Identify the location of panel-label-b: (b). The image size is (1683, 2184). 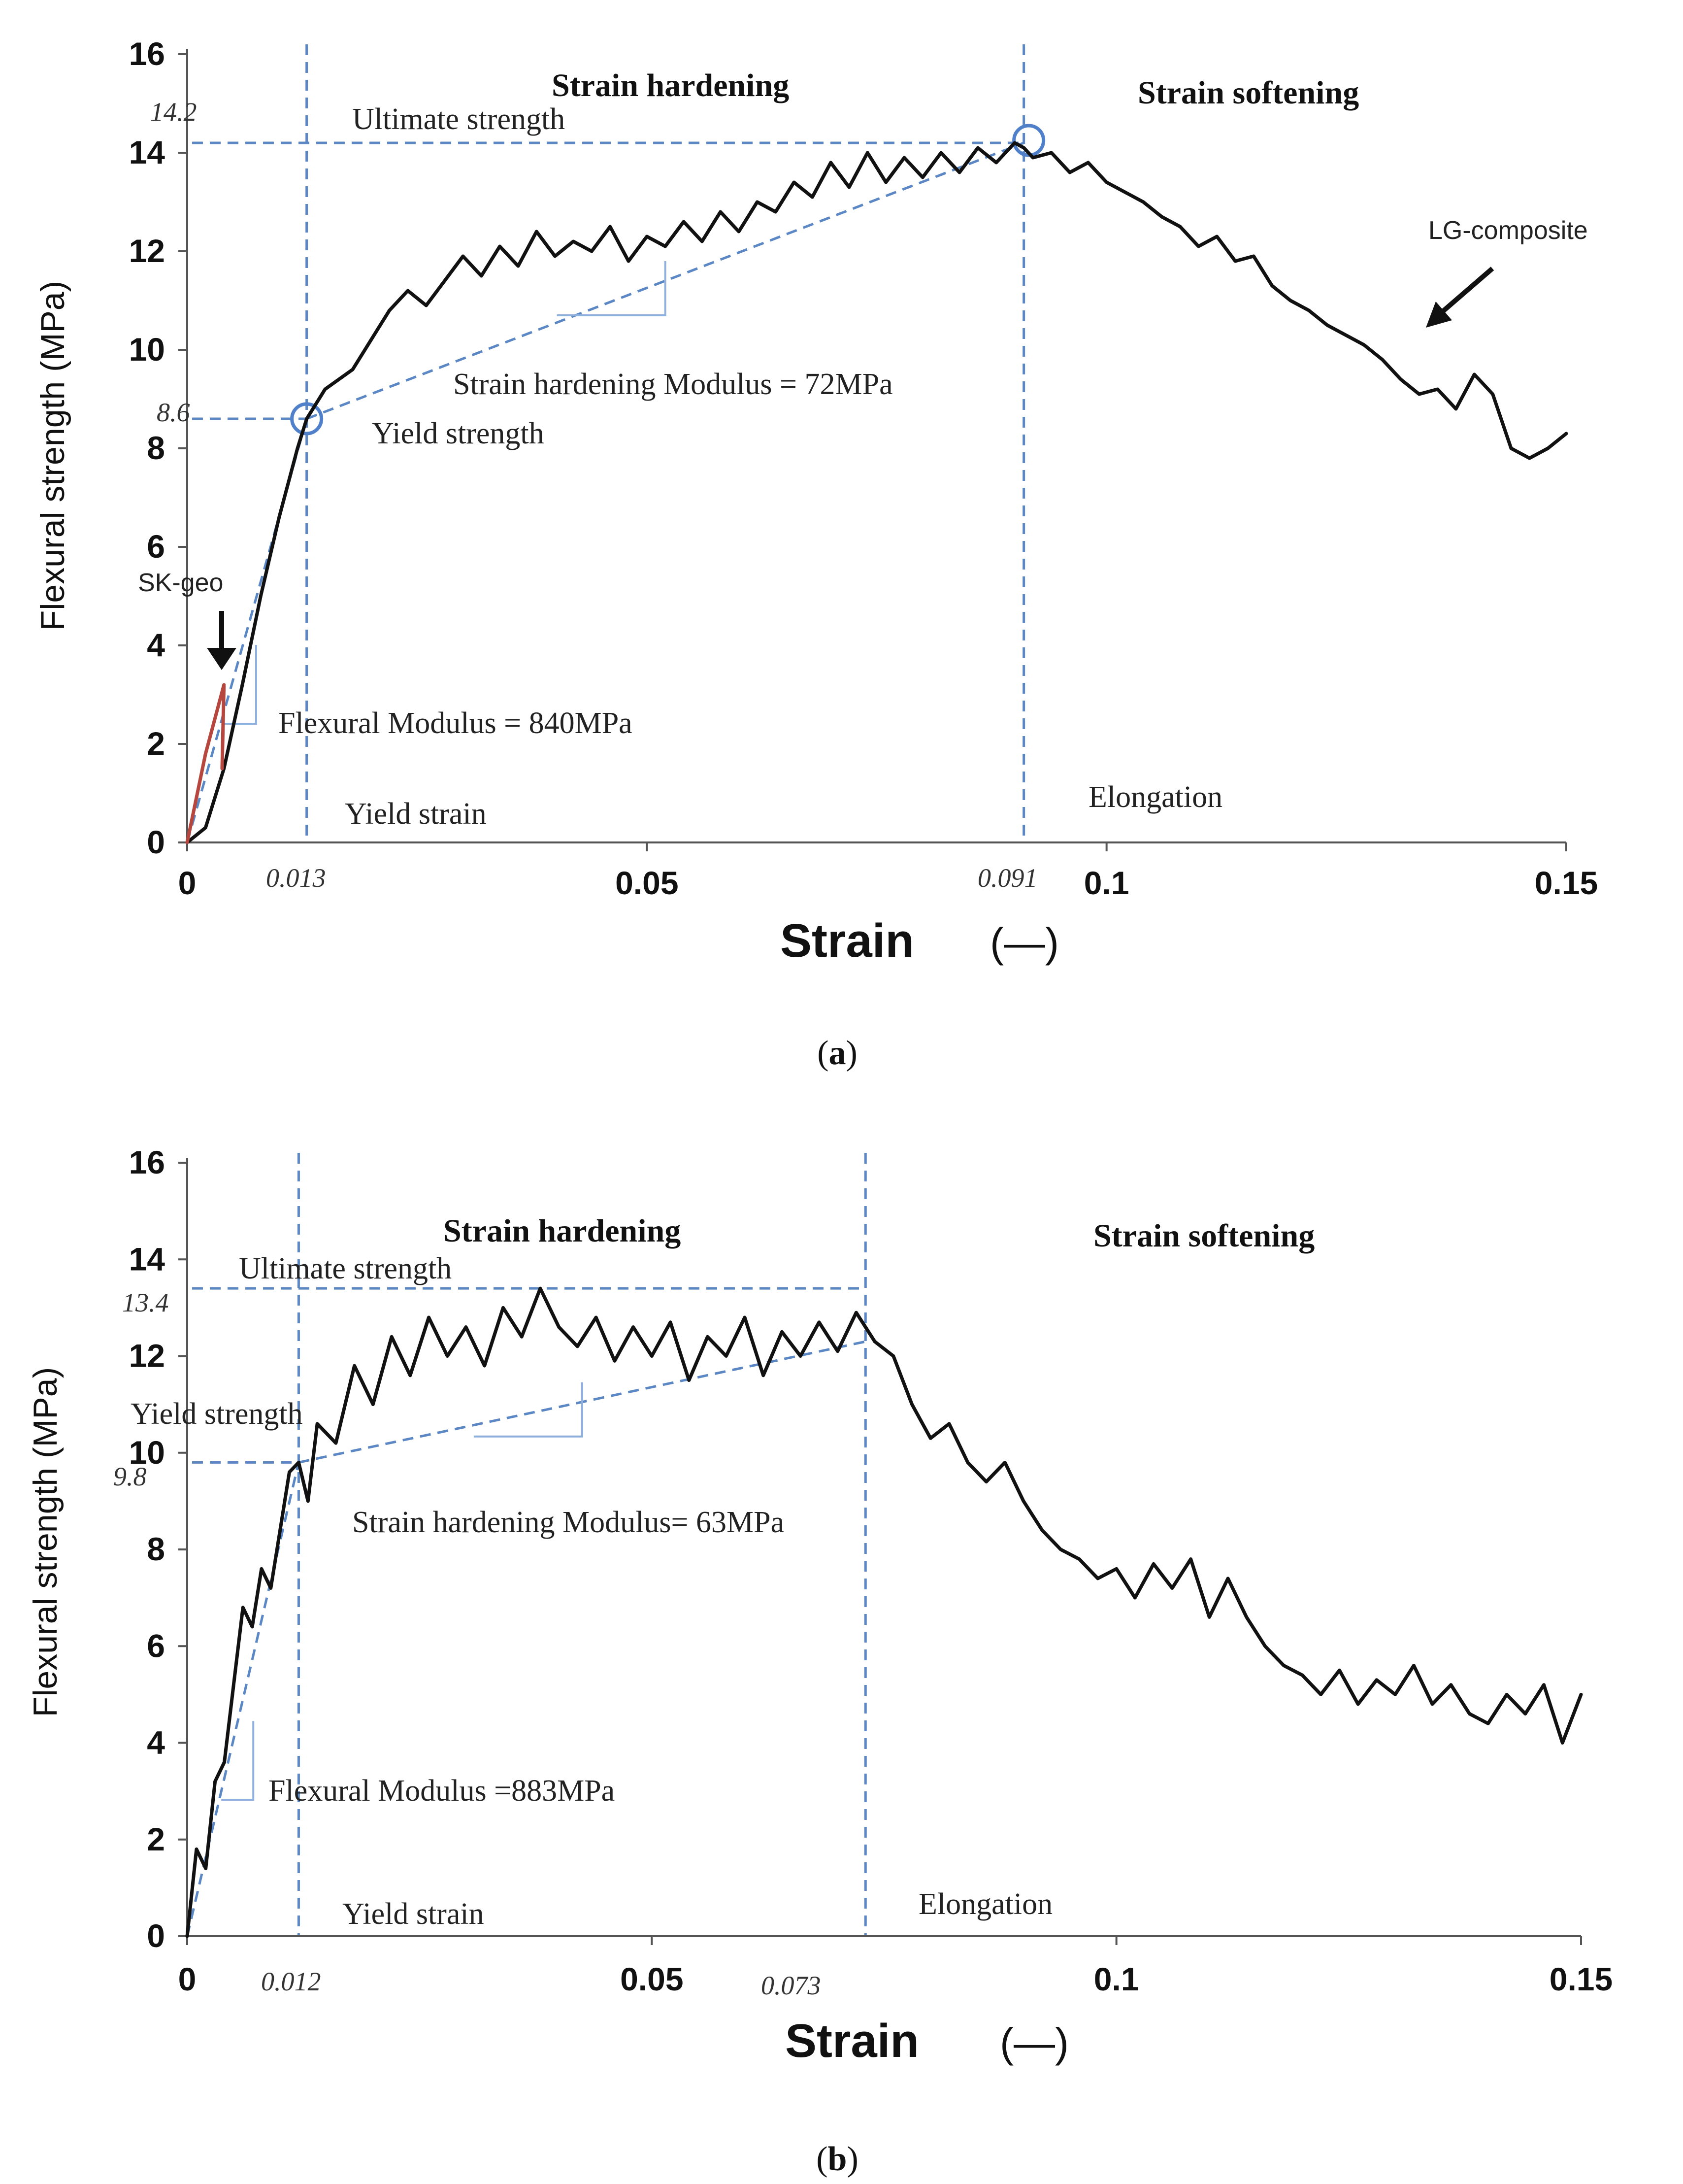
(837, 2159).